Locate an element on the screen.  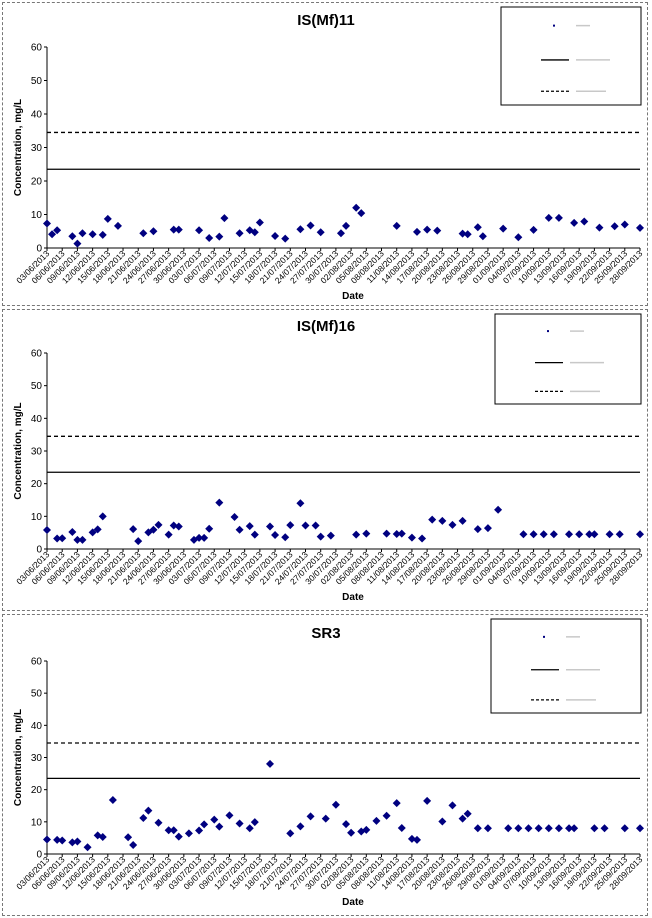
y-tick-label: 60 is located at coordinates (37, 354).